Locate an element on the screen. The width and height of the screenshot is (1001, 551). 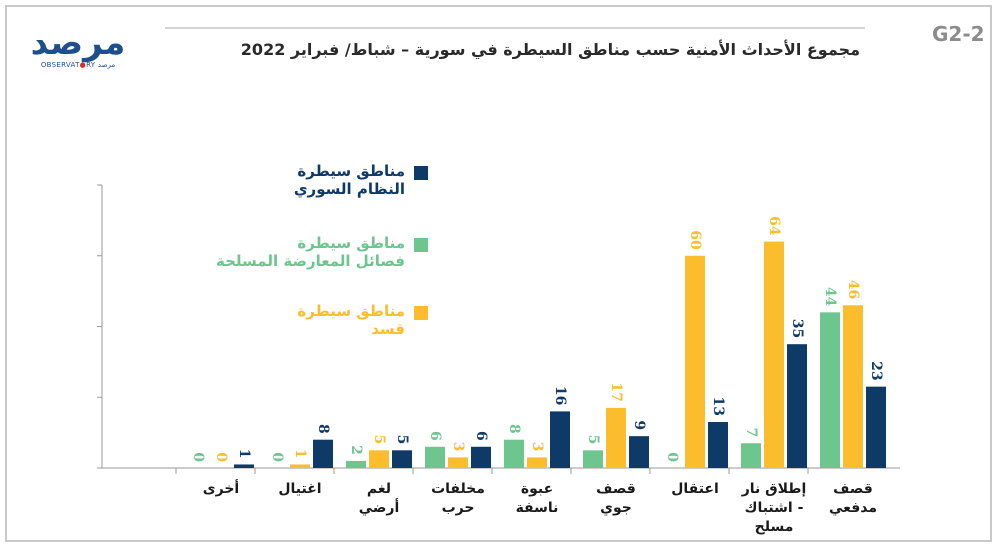
category-label-line: لغم is located at coordinates (379, 489).